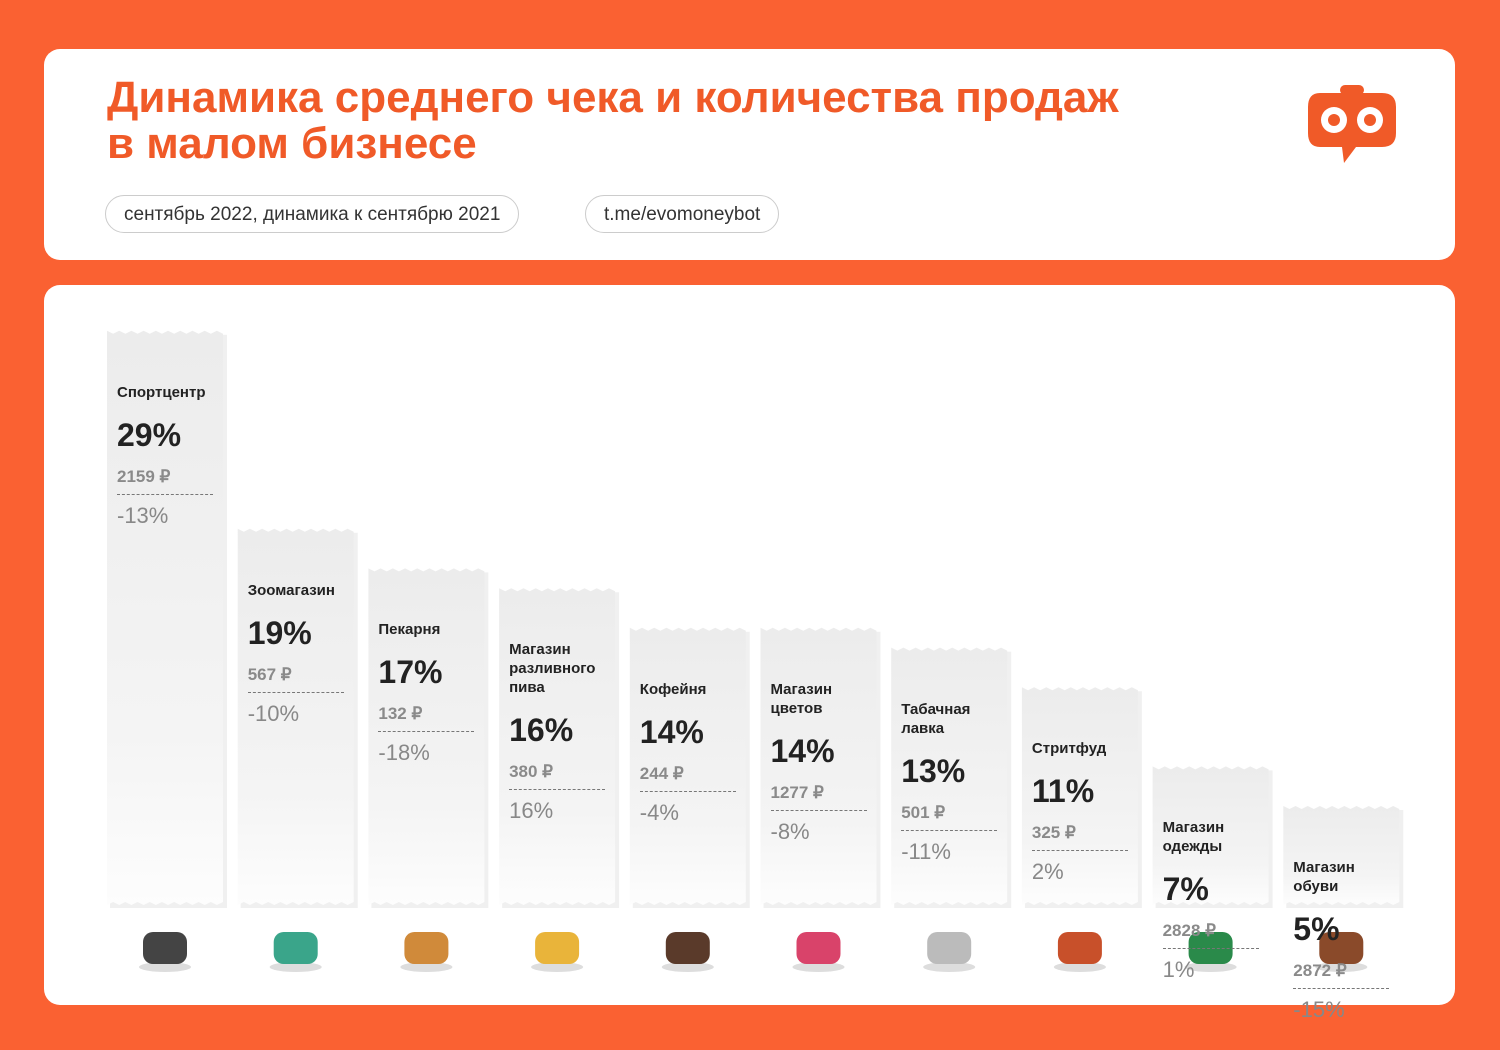 Image resolution: width=1500 pixels, height=1050 pixels. Describe the element at coordinates (312, 214) in the screenshot. I see `subtitle-chip: сентябрь 2022, динамика к сентябрю 2021` at that location.